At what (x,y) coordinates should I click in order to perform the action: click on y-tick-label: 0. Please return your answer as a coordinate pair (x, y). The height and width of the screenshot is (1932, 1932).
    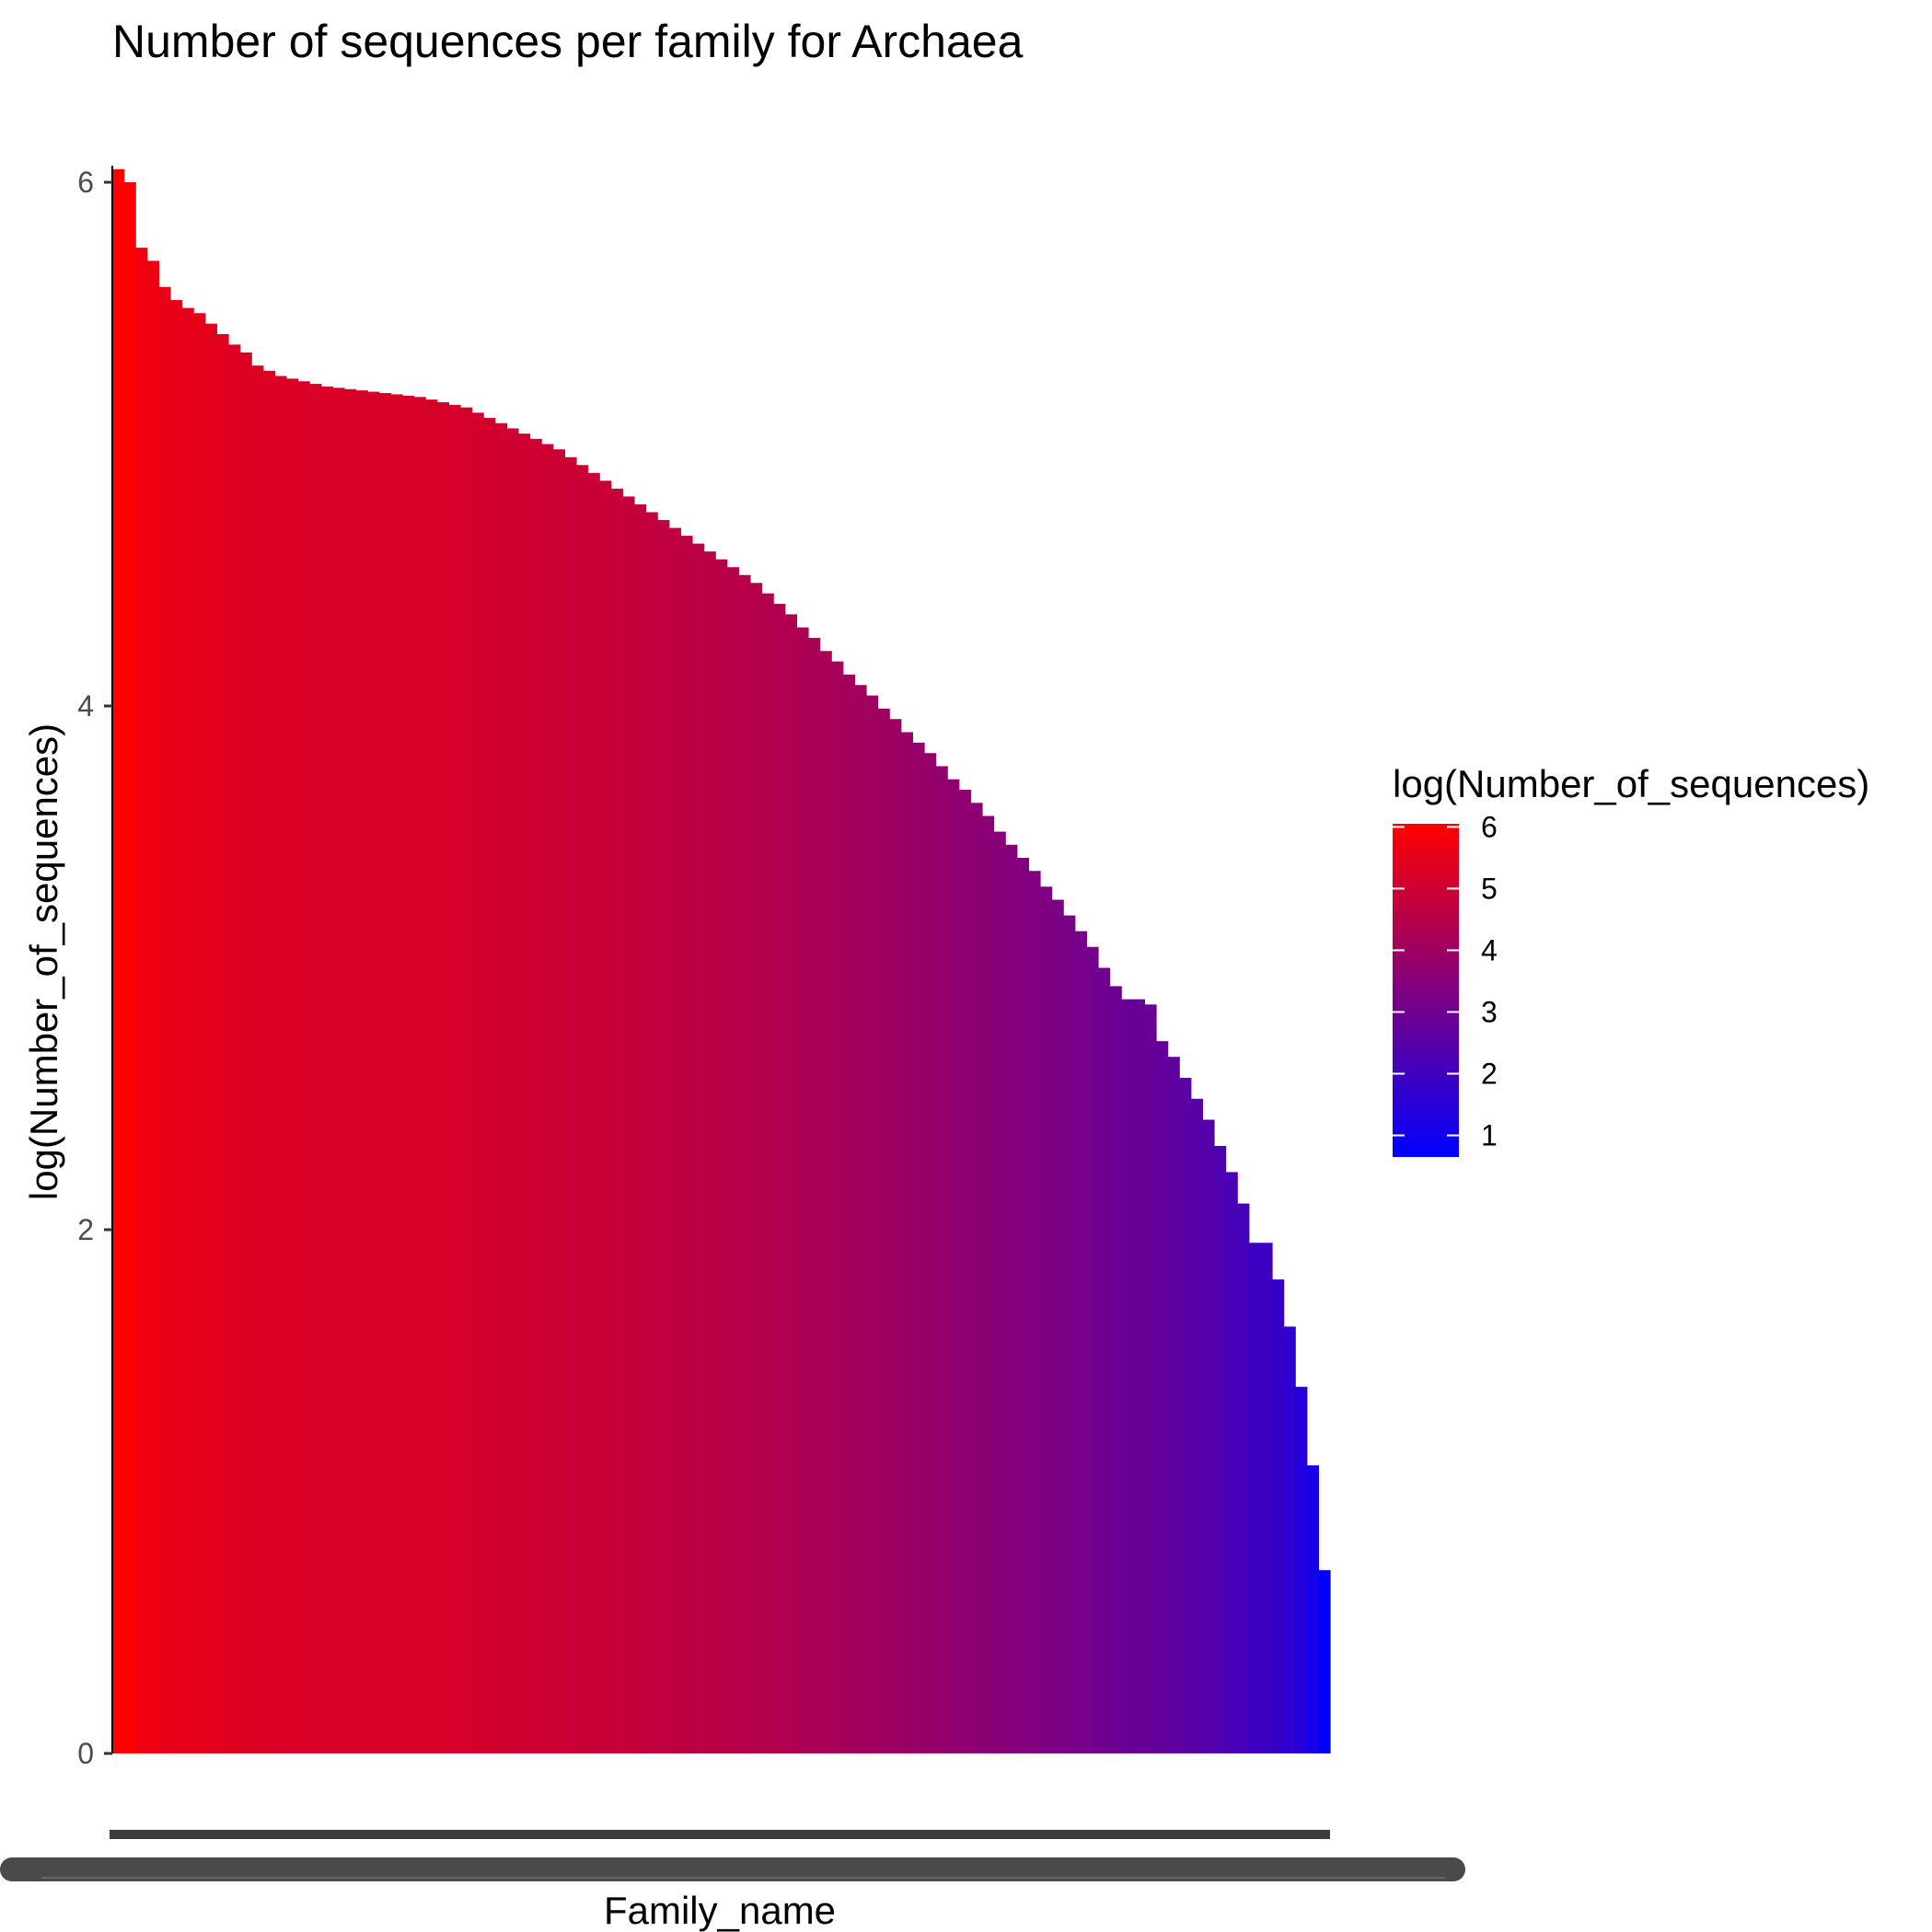
    Looking at the image, I should click on (86, 1754).